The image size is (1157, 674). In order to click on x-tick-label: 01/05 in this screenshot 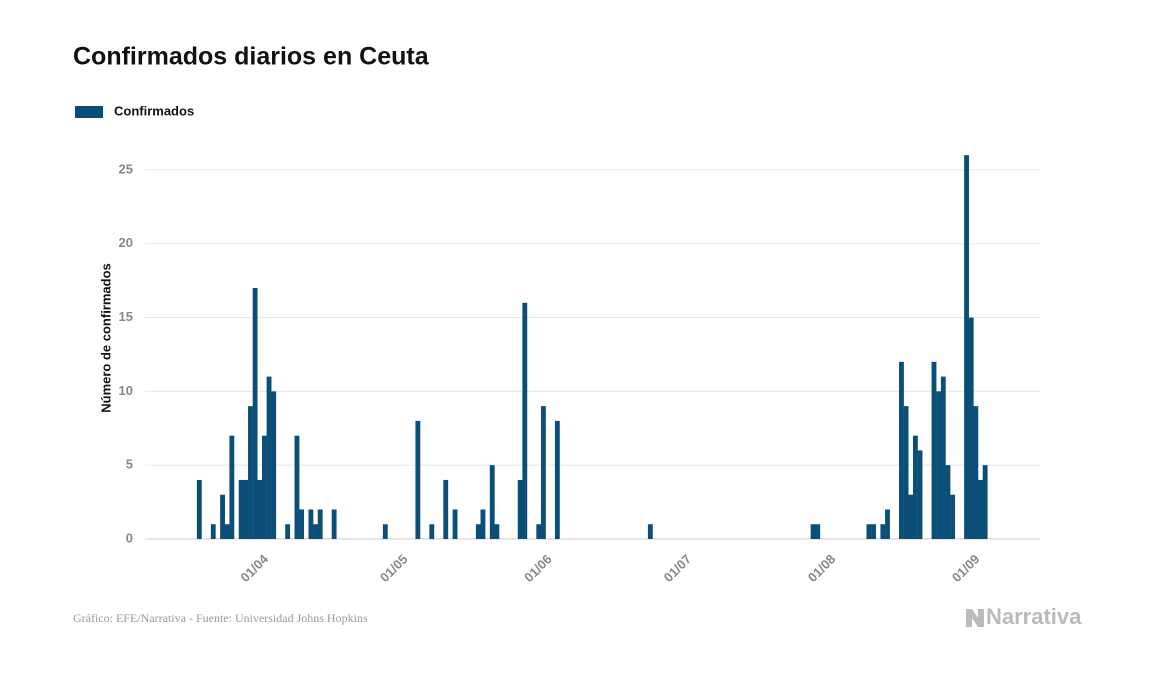, I will do `click(394, 568)`.